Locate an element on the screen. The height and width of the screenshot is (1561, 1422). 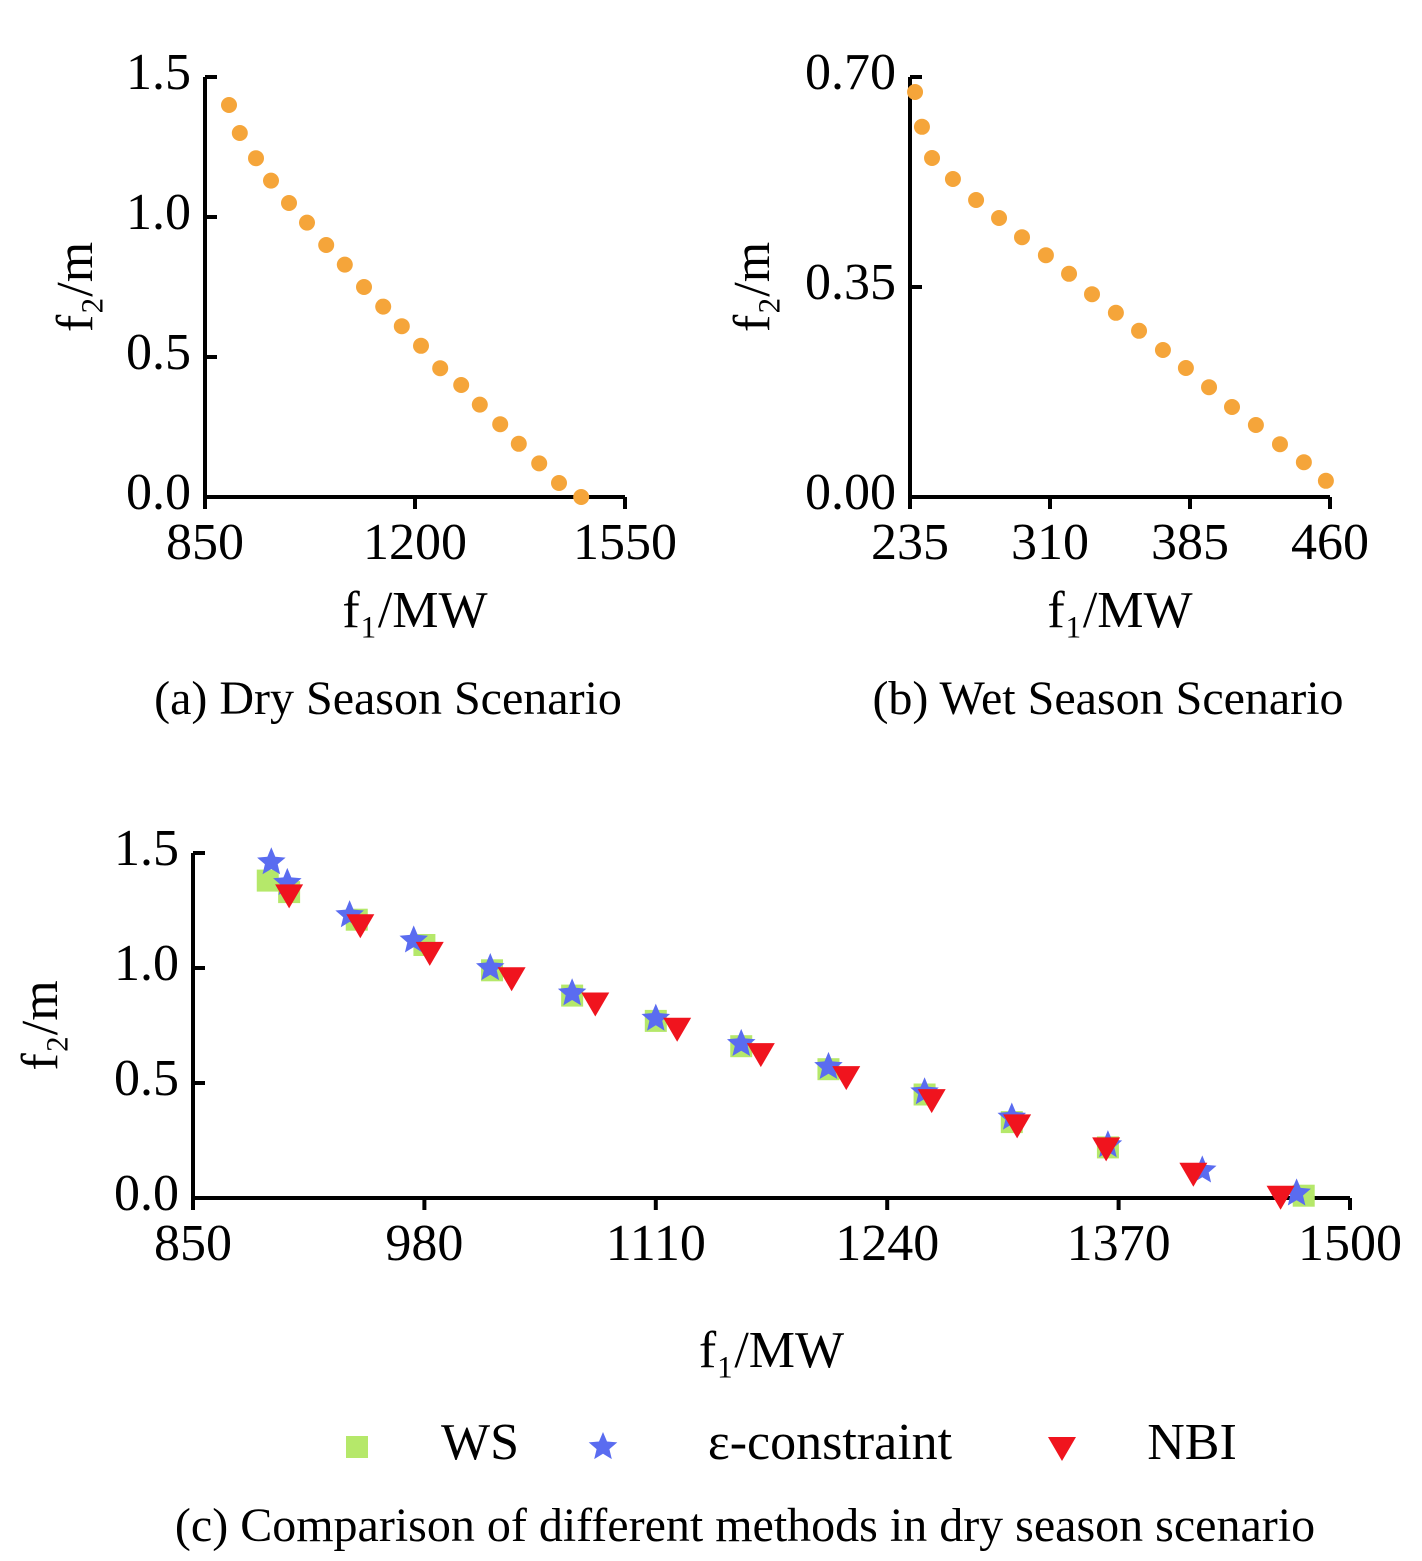
legend-label: NBI is located at coordinates (1192, 1442).